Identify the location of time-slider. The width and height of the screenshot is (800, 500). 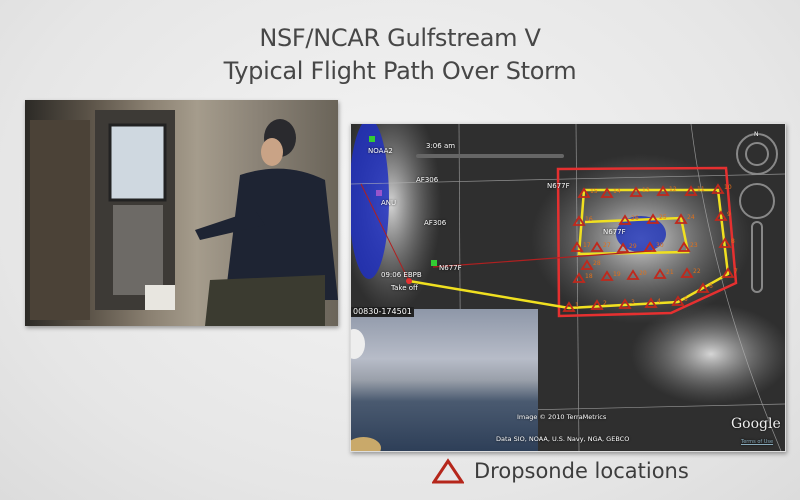
(490, 156).